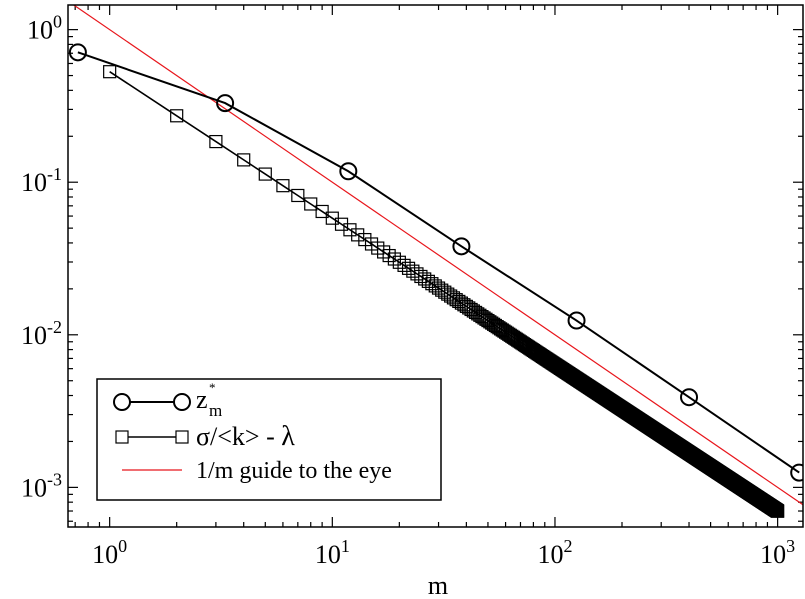  Describe the element at coordinates (245, 436) in the screenshot. I see `legend-label-squares: σ/<k> - λ` at that location.